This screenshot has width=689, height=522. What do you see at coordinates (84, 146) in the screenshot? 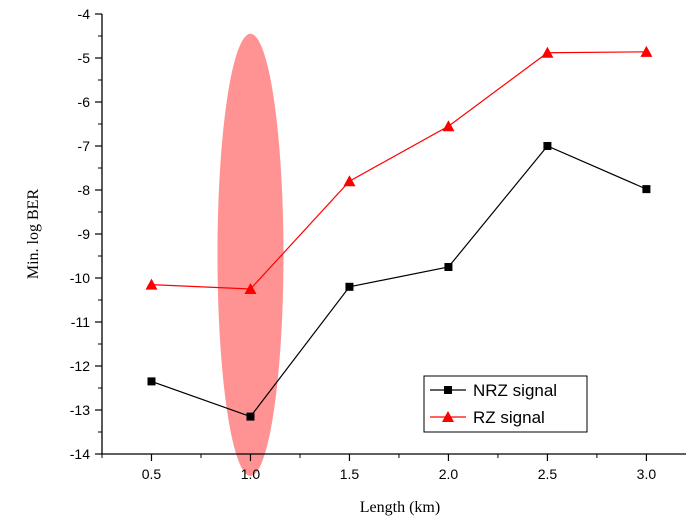
I see `y-tick-label: -7` at bounding box center [84, 146].